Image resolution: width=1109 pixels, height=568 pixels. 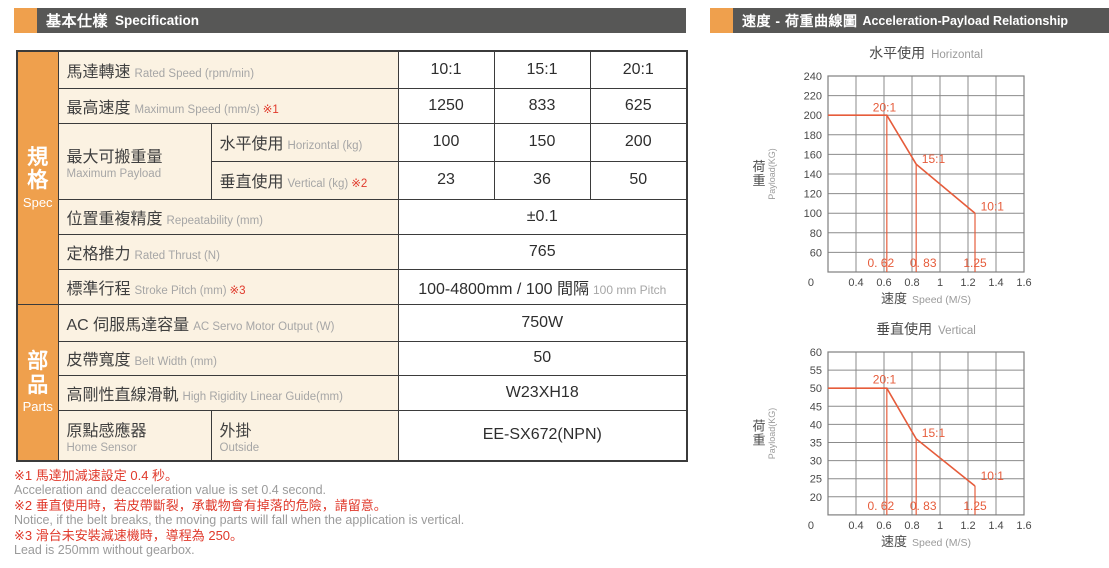 I want to click on table-row: 原點感應器 Home Sensor 外掛 Outside EE-SX672(NPN), so click(x=352, y=435).